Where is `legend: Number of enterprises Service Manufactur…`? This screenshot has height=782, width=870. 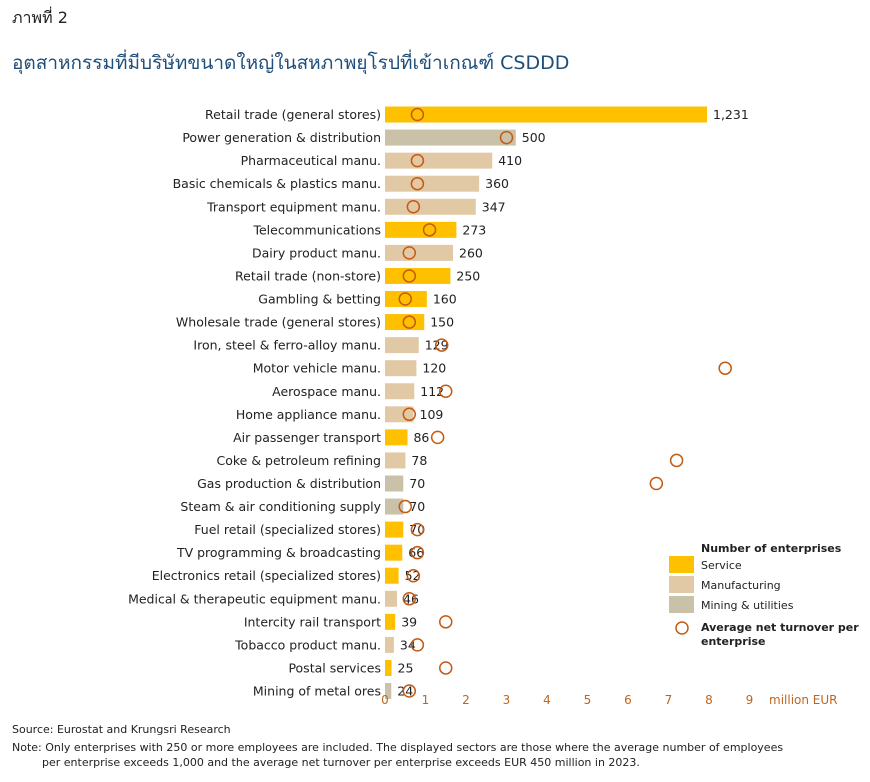
legend: Number of enterprises Service Manufactur… is located at coordinates (764, 595).